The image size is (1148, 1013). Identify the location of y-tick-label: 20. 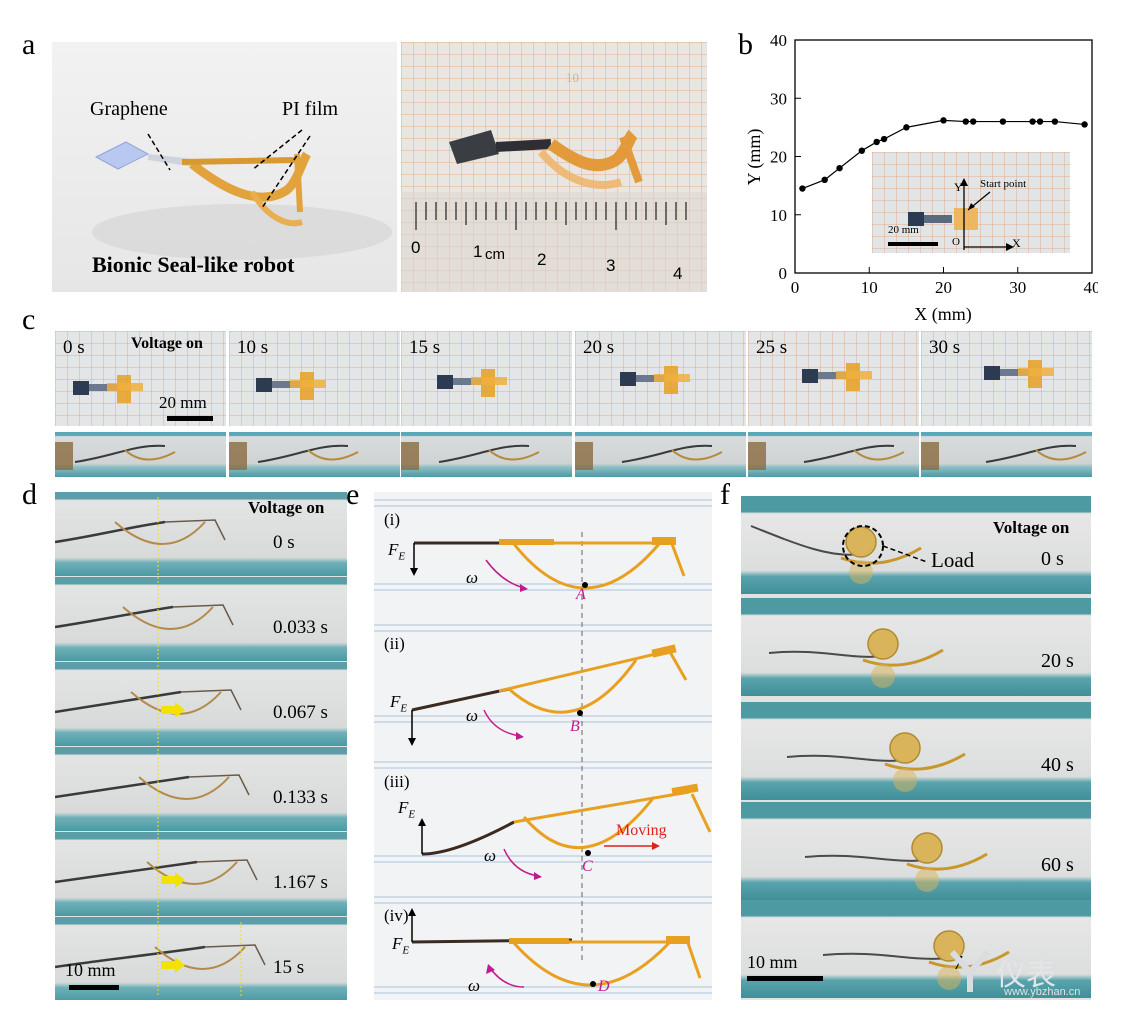
(778, 157).